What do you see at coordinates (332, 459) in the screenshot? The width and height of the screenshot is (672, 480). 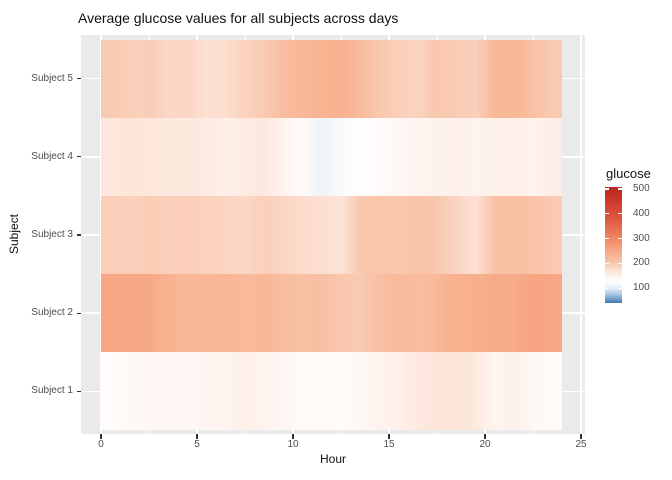 I see `x-axis-title: Hour` at bounding box center [332, 459].